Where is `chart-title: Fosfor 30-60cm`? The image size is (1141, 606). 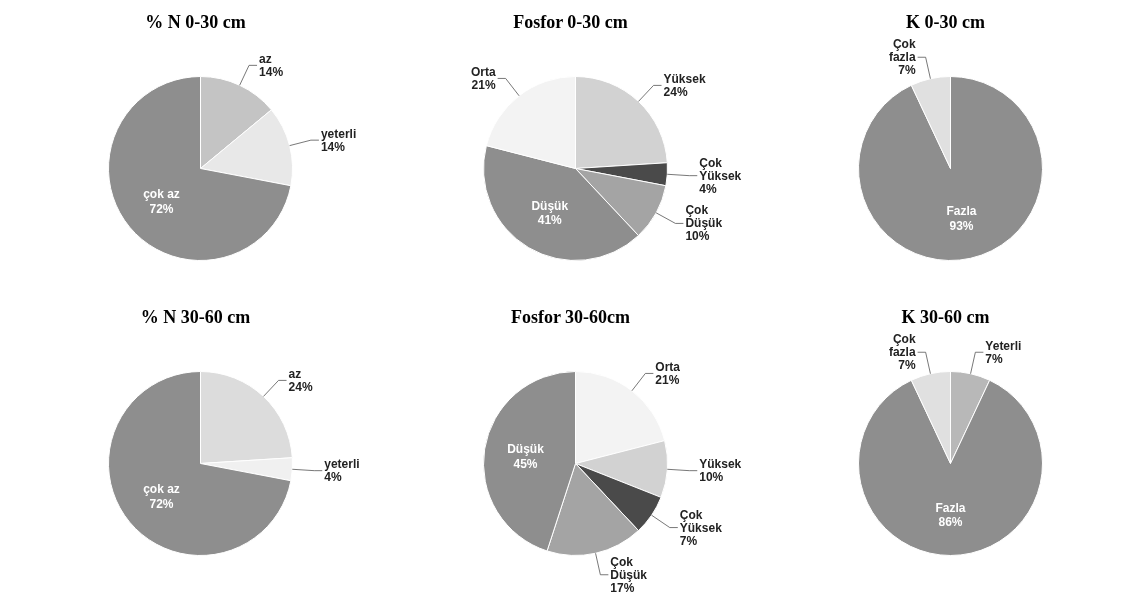 chart-title: Fosfor 30-60cm is located at coordinates (570, 317).